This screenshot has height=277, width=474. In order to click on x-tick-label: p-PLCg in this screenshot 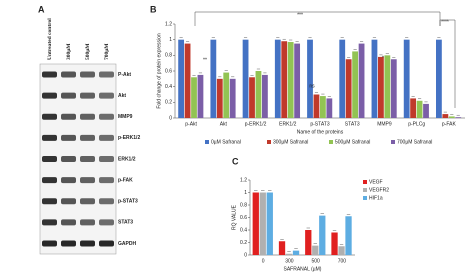, I will do `click(416, 124)`.